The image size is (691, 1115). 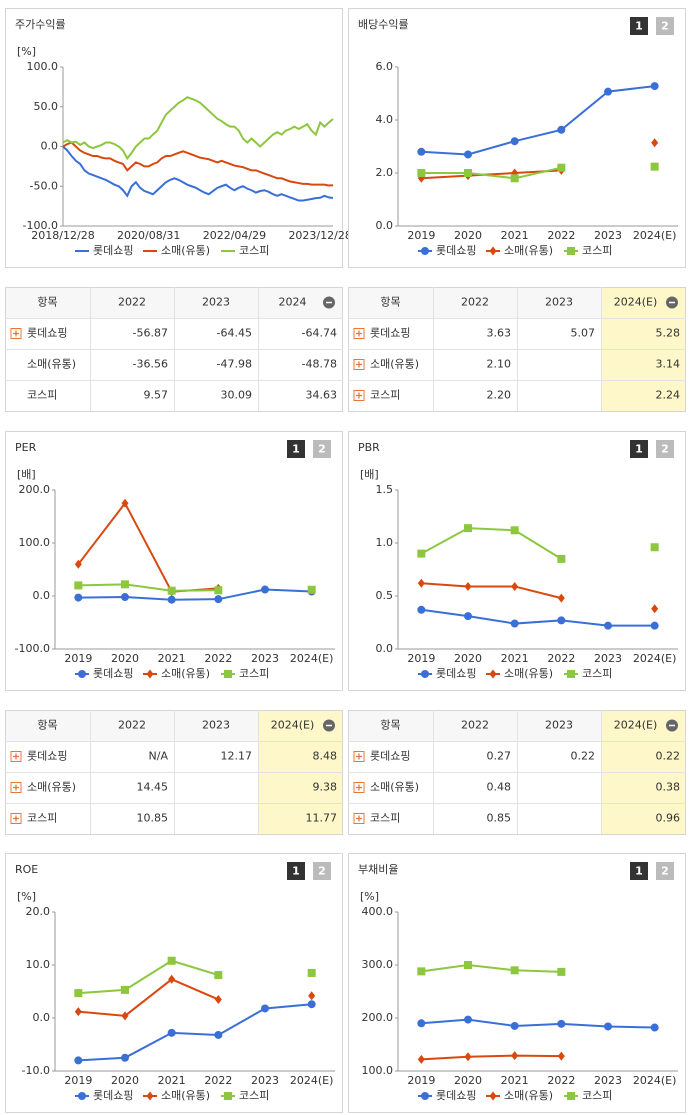 I want to click on cell-value: 5.07, so click(x=583, y=333).